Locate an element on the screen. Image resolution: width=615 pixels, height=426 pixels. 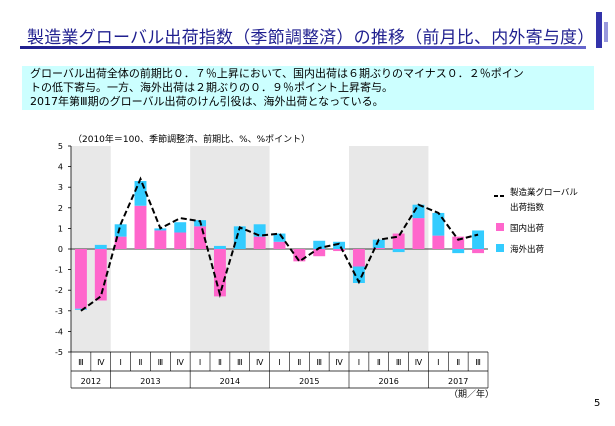
y-tick-label: 5 is located at coordinates (60, 146).